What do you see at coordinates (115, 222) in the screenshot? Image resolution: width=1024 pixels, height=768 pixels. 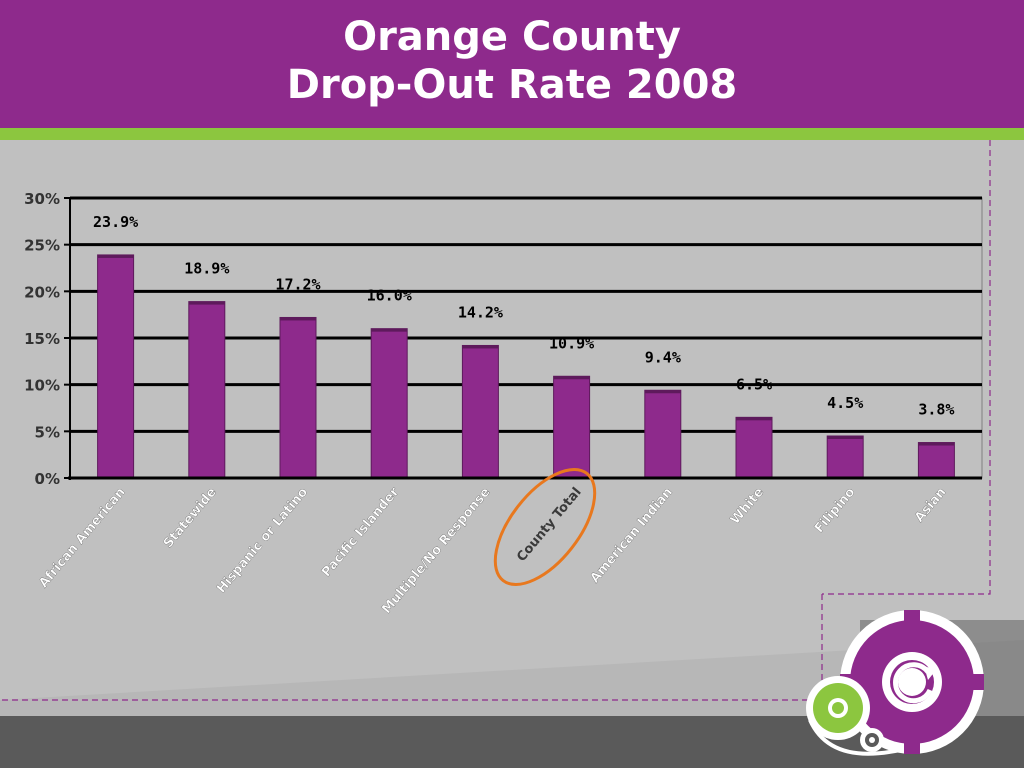 I see `data-label: 23.9%` at bounding box center [115, 222].